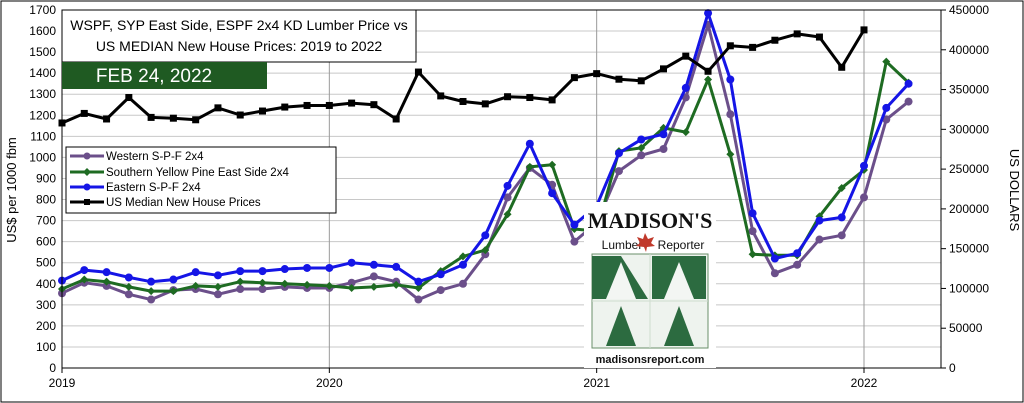 This screenshot has width=1024, height=403. Describe the element at coordinates (966, 328) in the screenshot. I see `y-right-tick-label: 50000` at that location.